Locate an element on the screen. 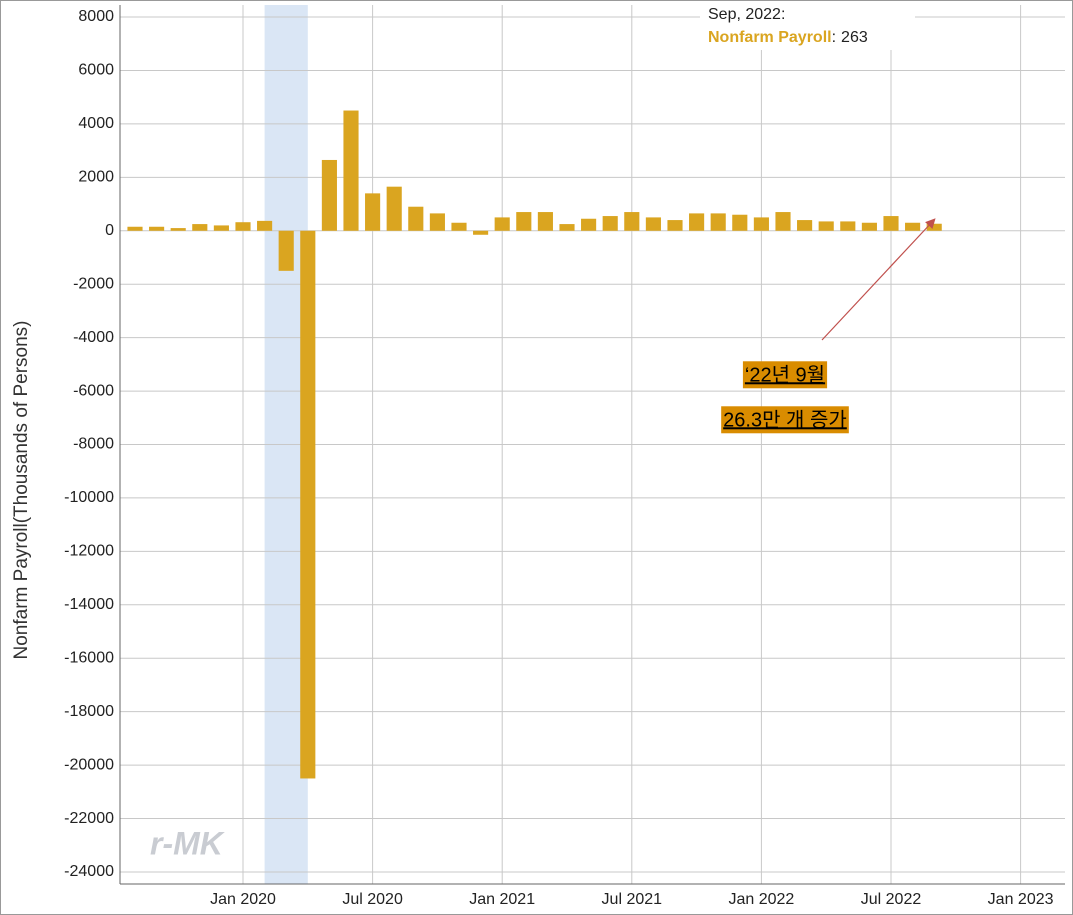 The height and width of the screenshot is (915, 1073). tooltip-body: Nonfarm Payroll: 263 is located at coordinates (788, 37).